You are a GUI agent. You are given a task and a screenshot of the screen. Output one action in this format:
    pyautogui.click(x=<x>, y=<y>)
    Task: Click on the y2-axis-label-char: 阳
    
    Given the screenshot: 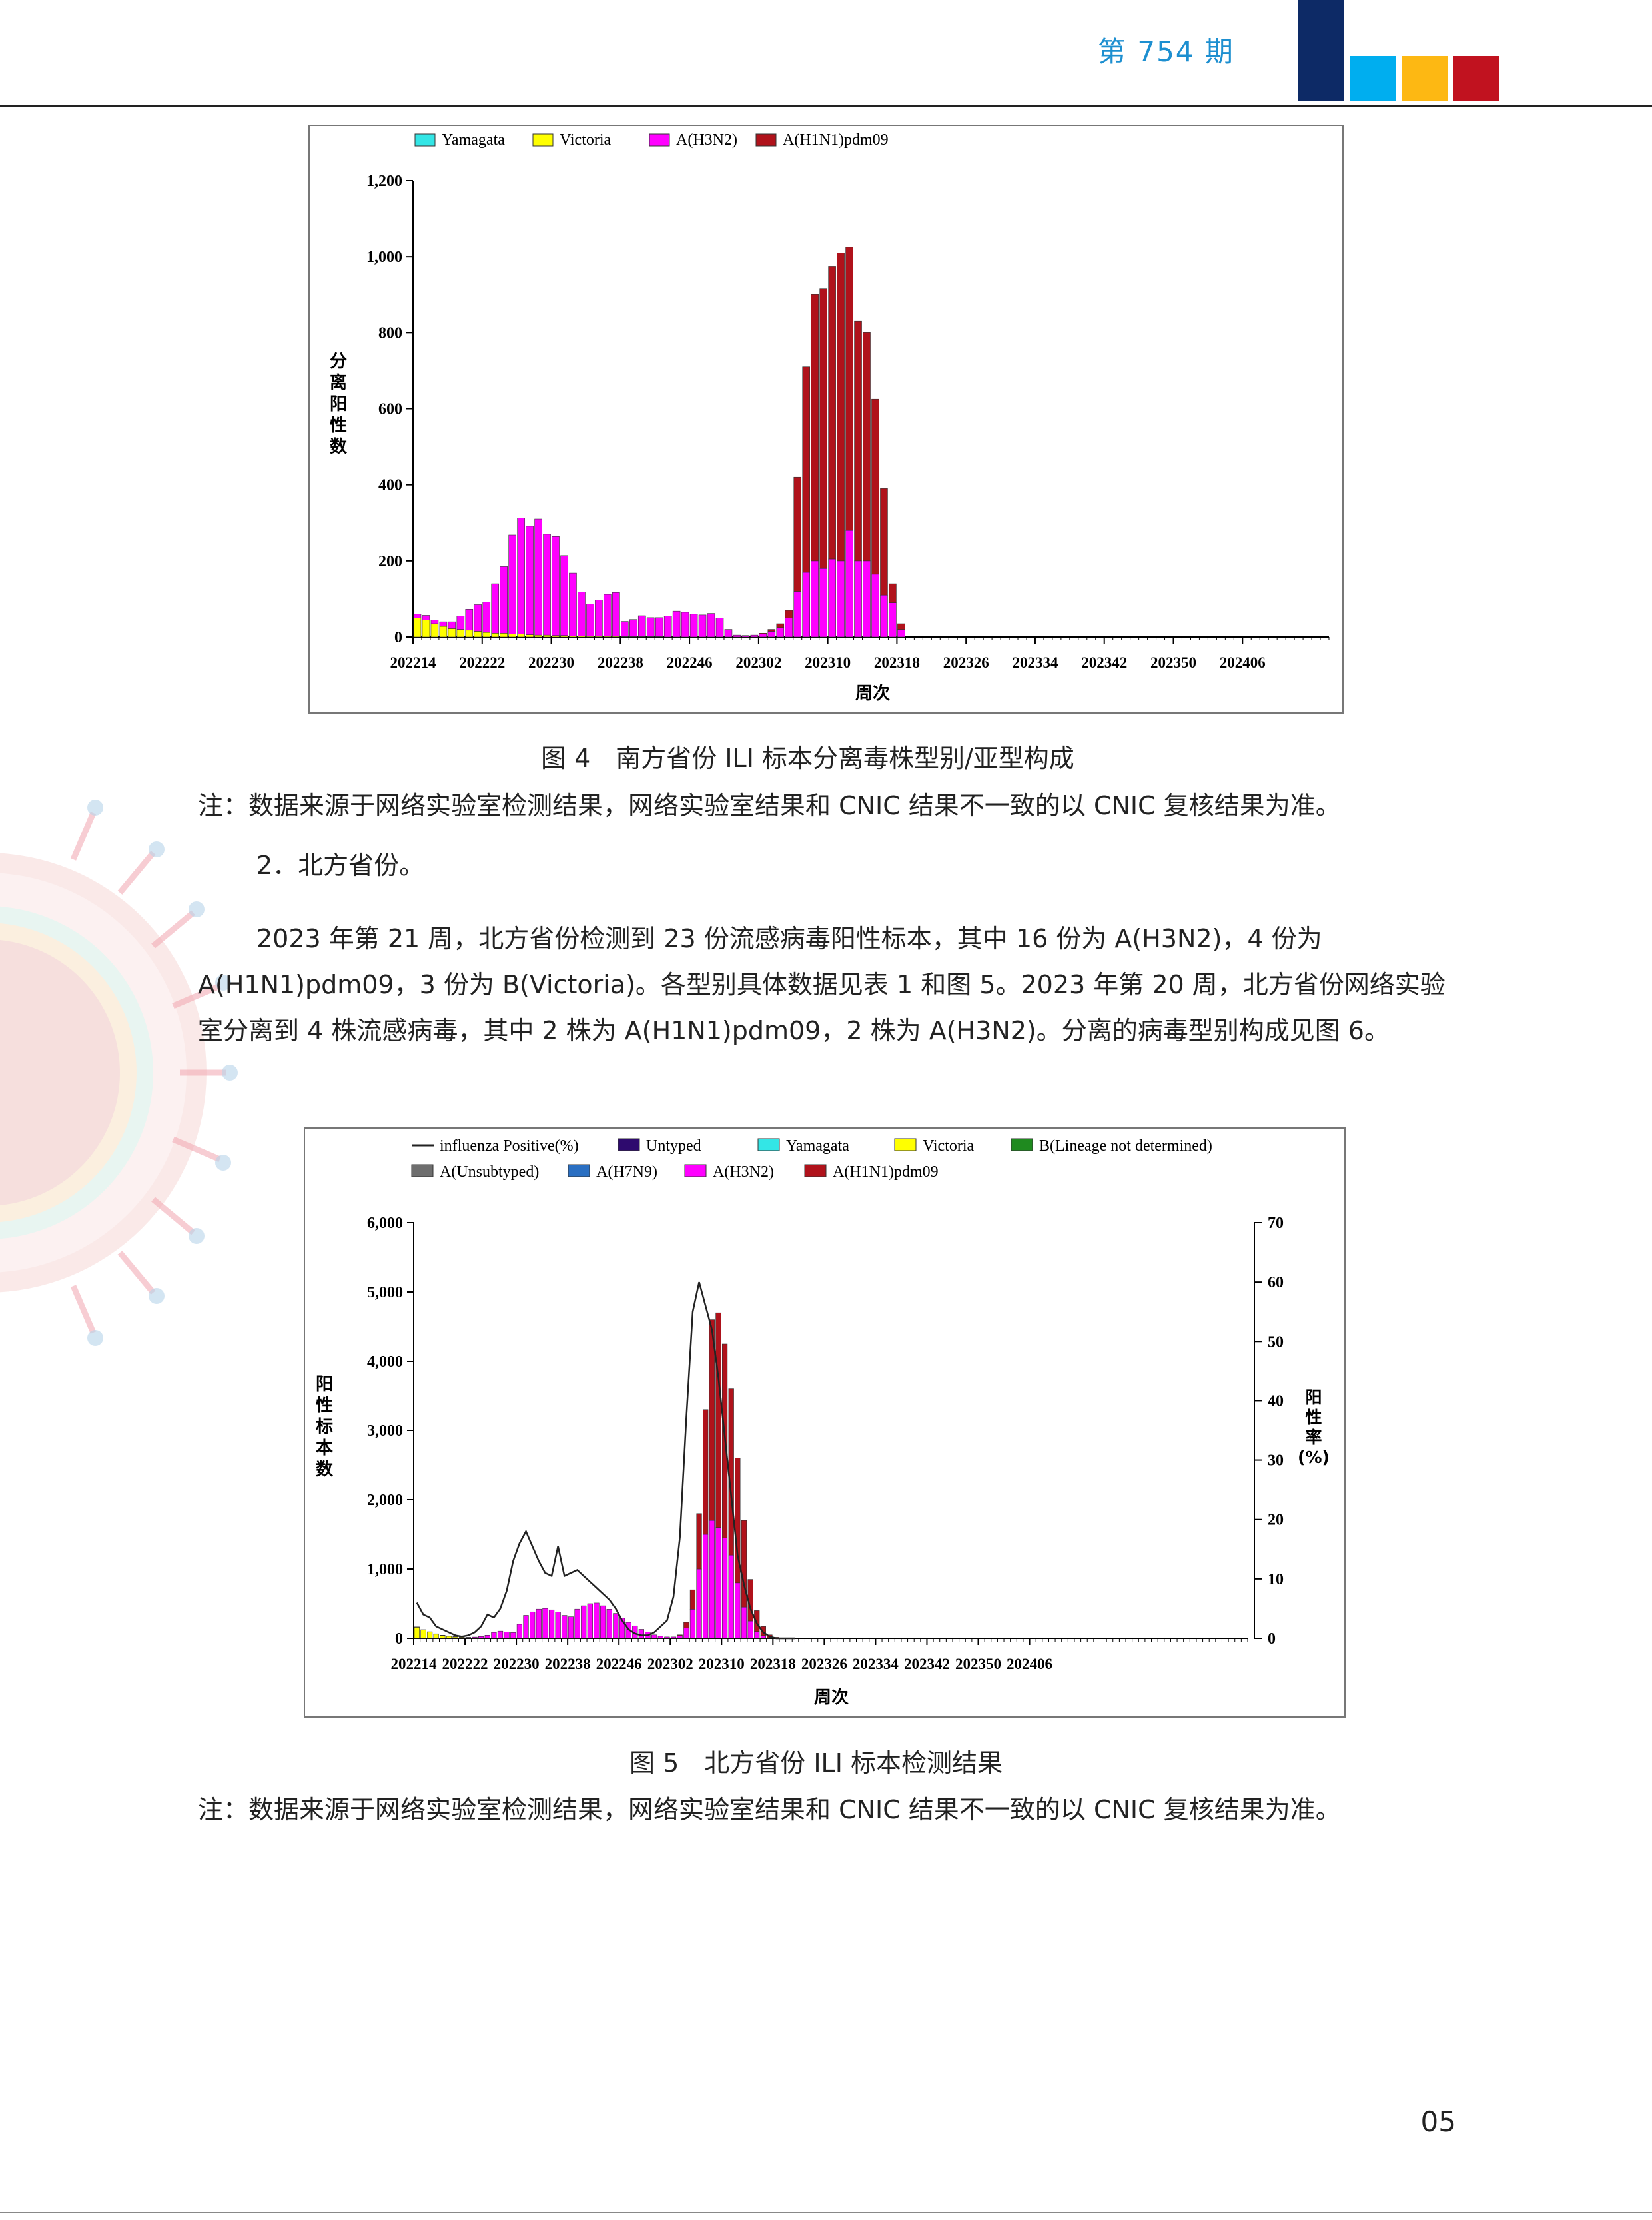 What is the action you would take?
    pyautogui.click(x=1313, y=1397)
    